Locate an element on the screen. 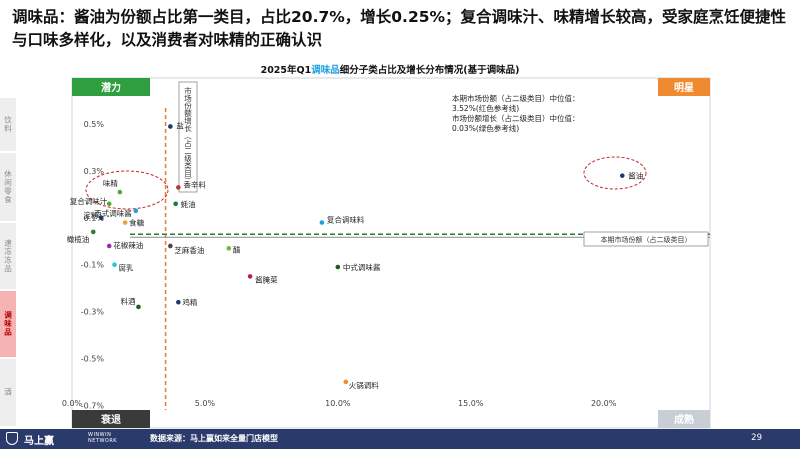 This screenshot has width=800, height=449. side-tab-liquor: 酒 is located at coordinates (8, 393).